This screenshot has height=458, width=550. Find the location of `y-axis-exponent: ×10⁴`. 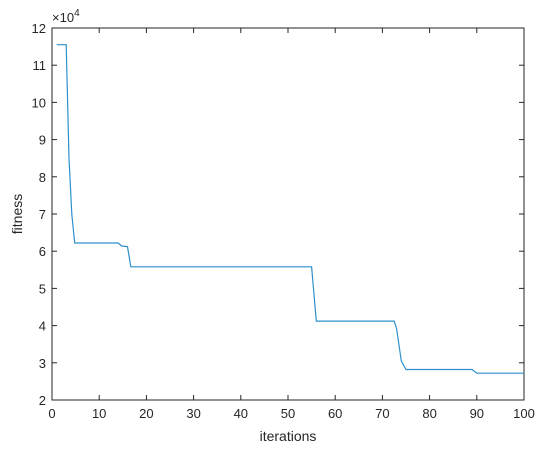

y-axis-exponent: ×10⁴ is located at coordinates (66, 16).